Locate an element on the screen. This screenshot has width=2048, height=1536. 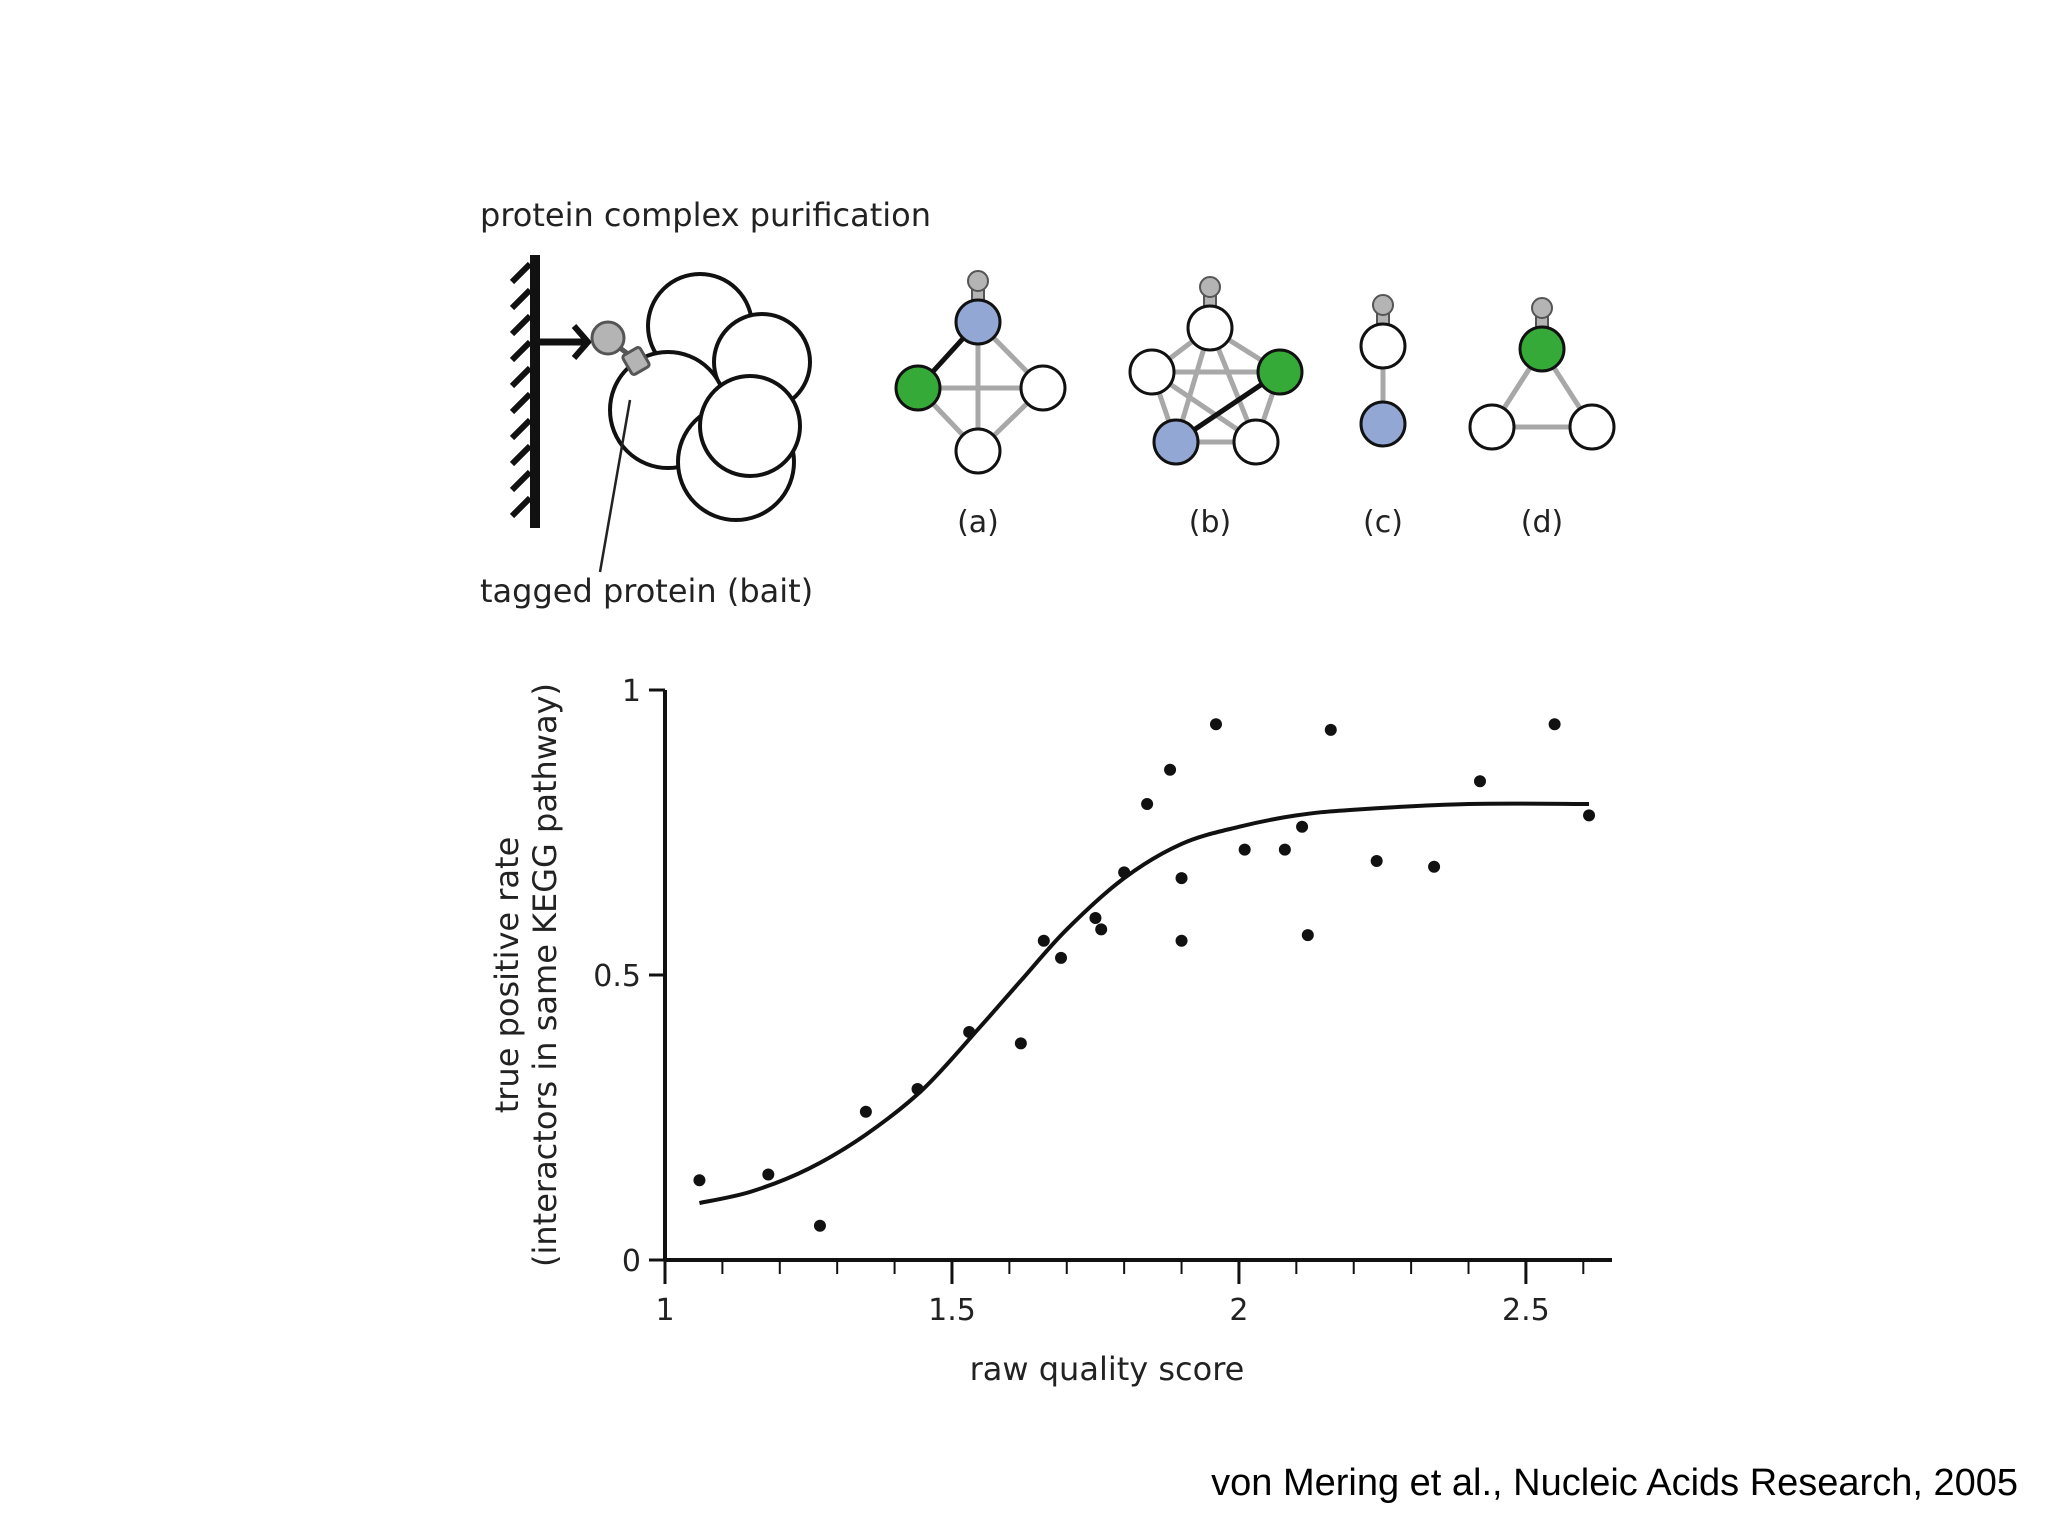
x-tick-label: 1 is located at coordinates (664, 1310).